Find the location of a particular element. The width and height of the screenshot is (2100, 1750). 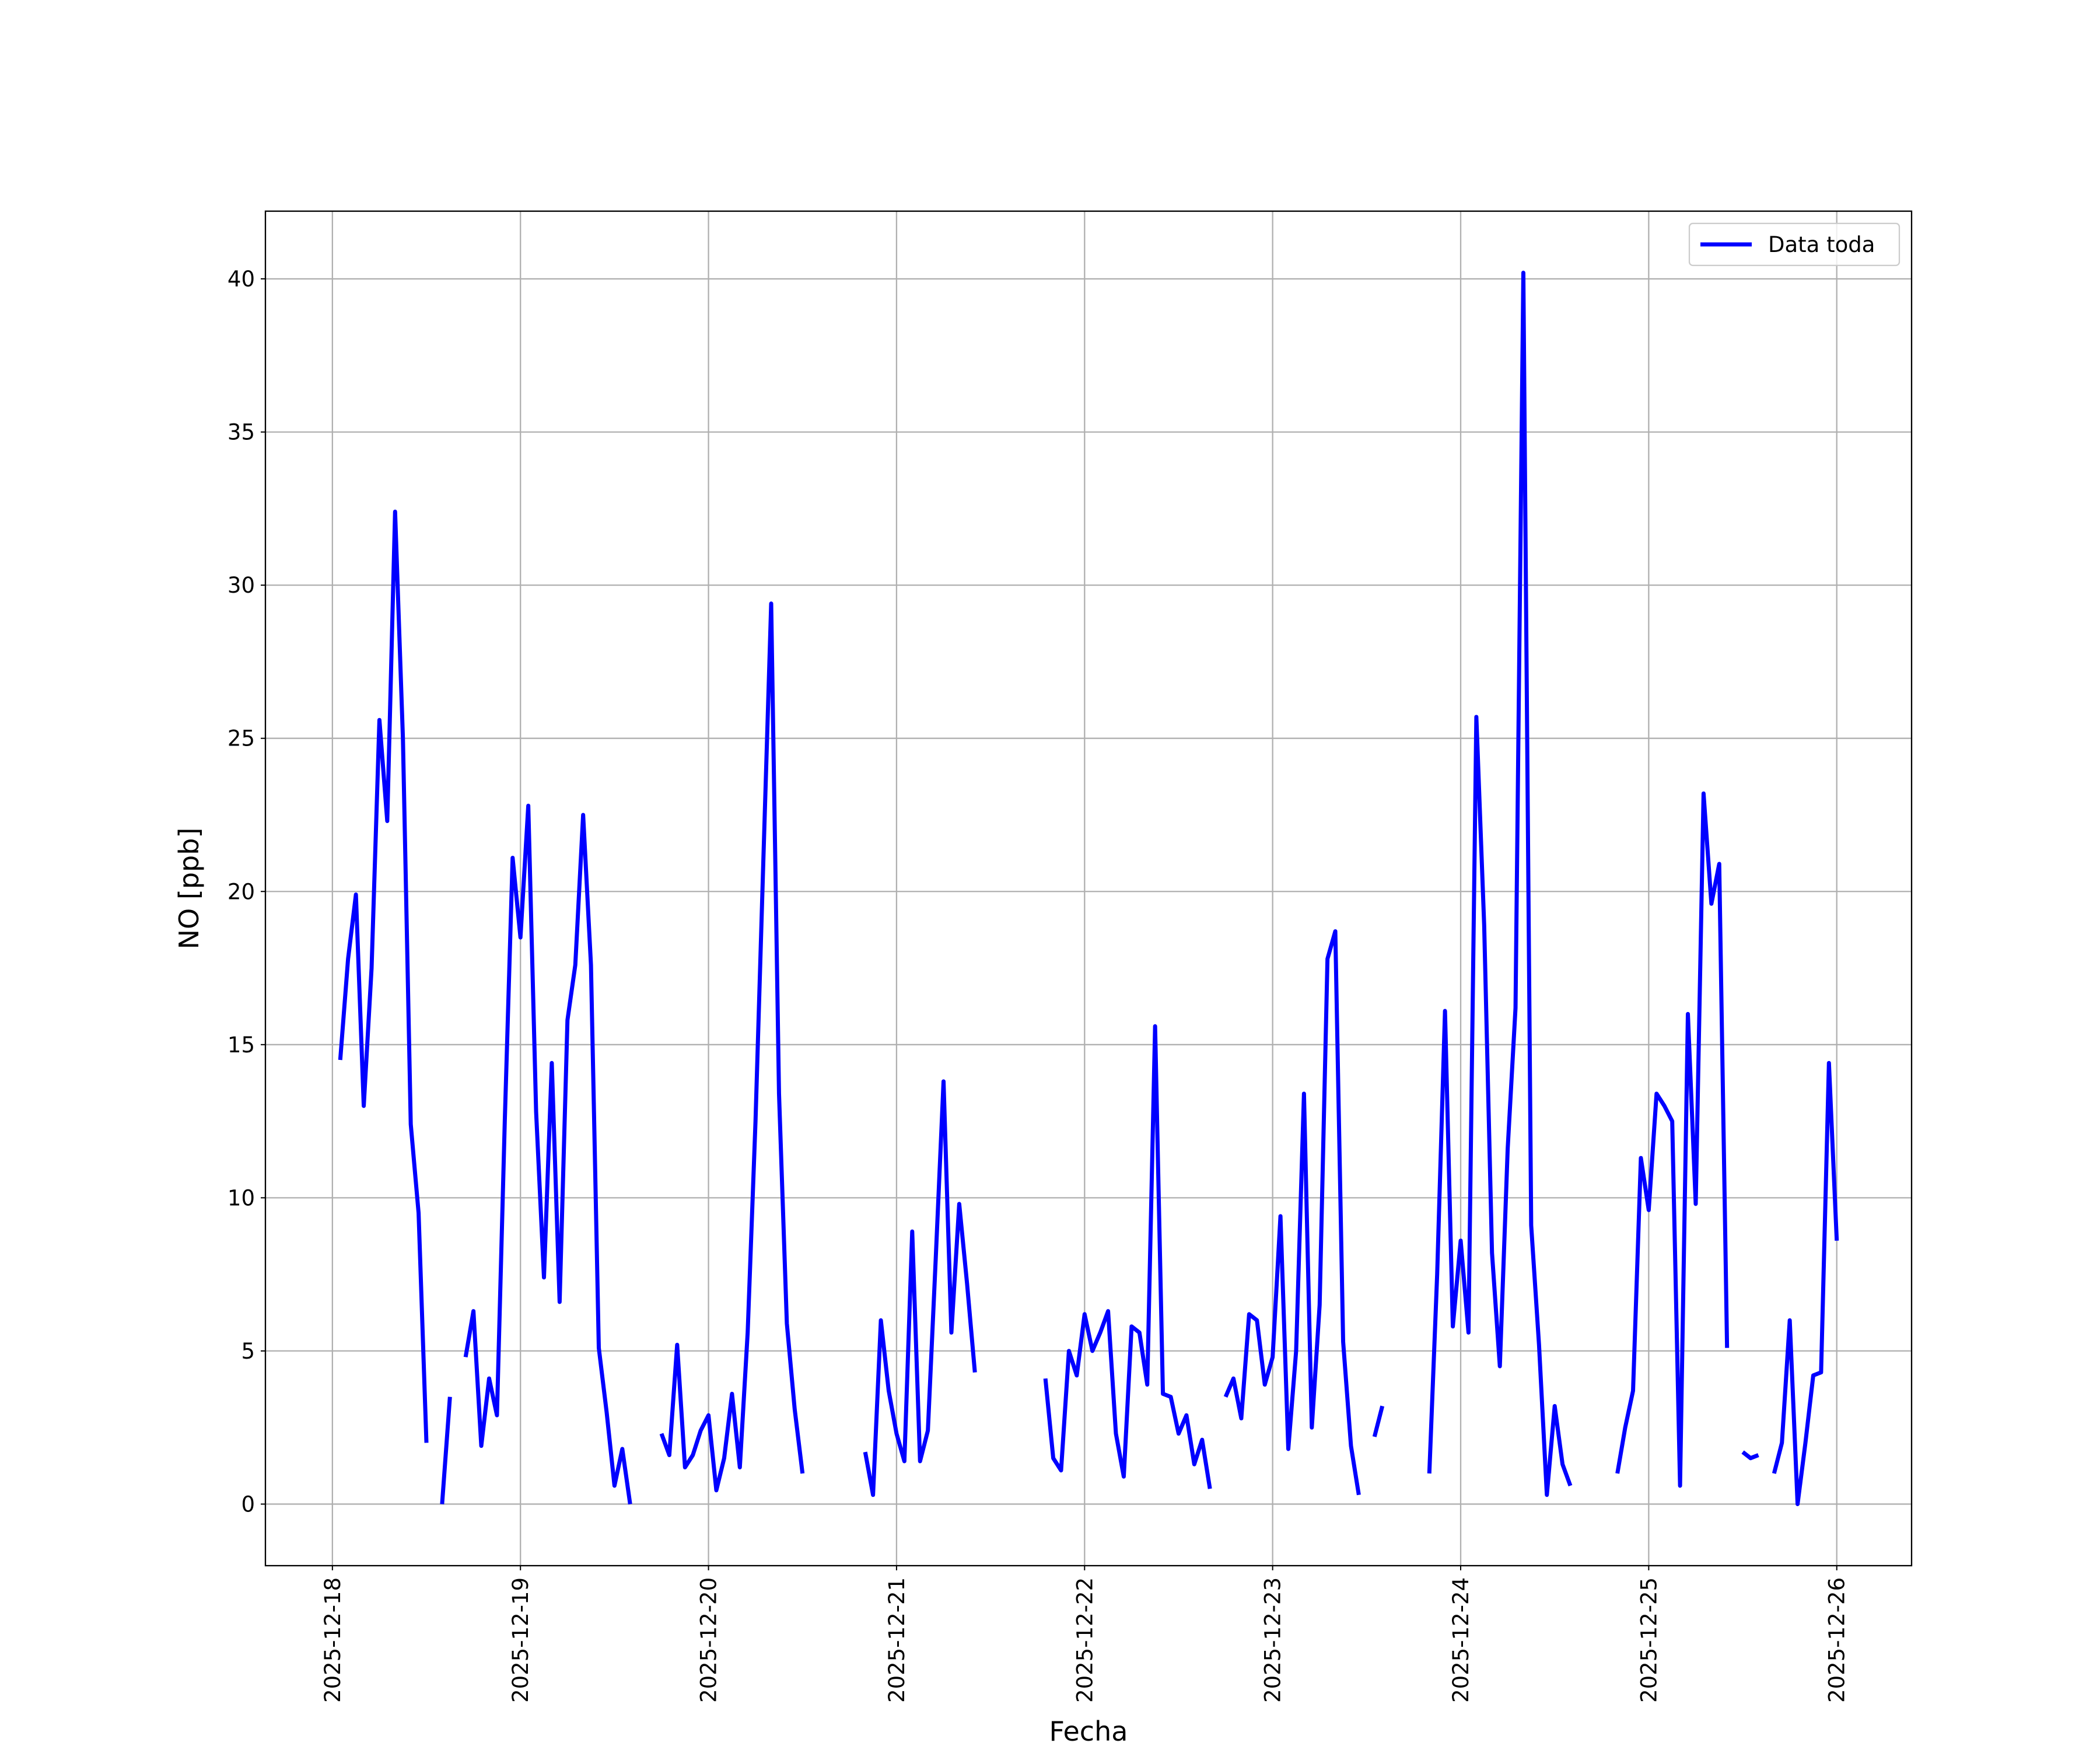

y-tick-label: 15 is located at coordinates (242, 1045).